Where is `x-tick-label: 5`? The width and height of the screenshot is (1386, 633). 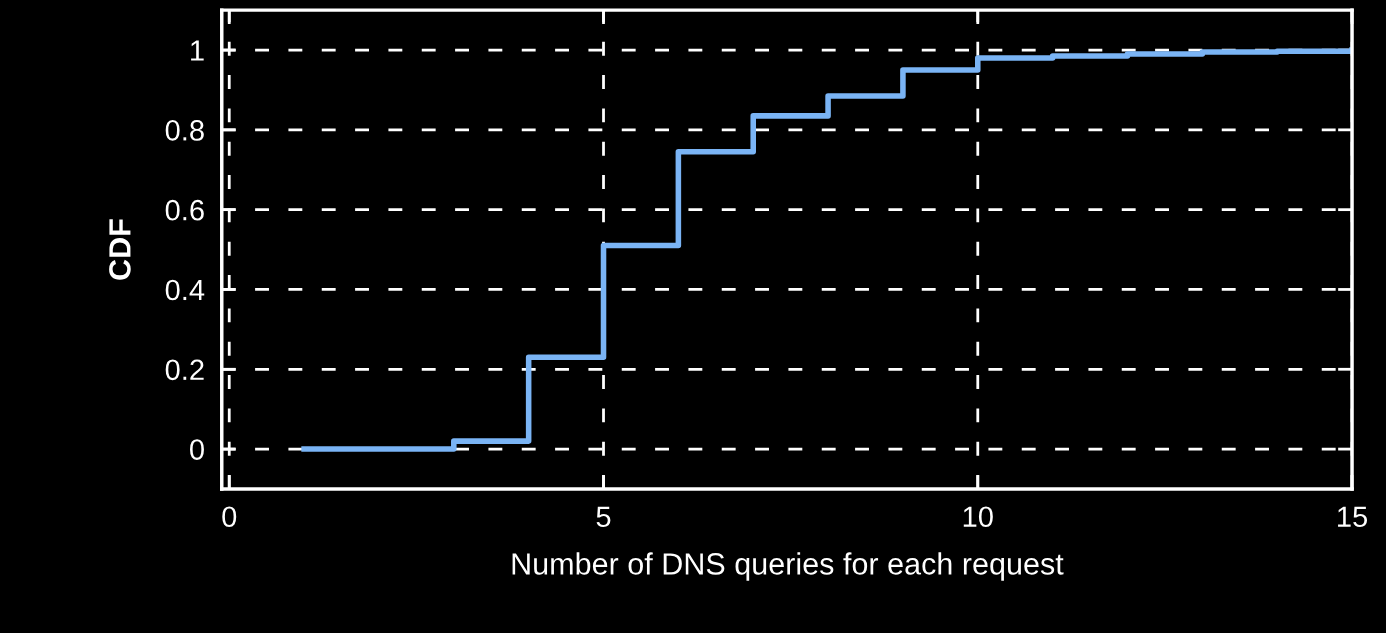
x-tick-label: 5 is located at coordinates (603, 517).